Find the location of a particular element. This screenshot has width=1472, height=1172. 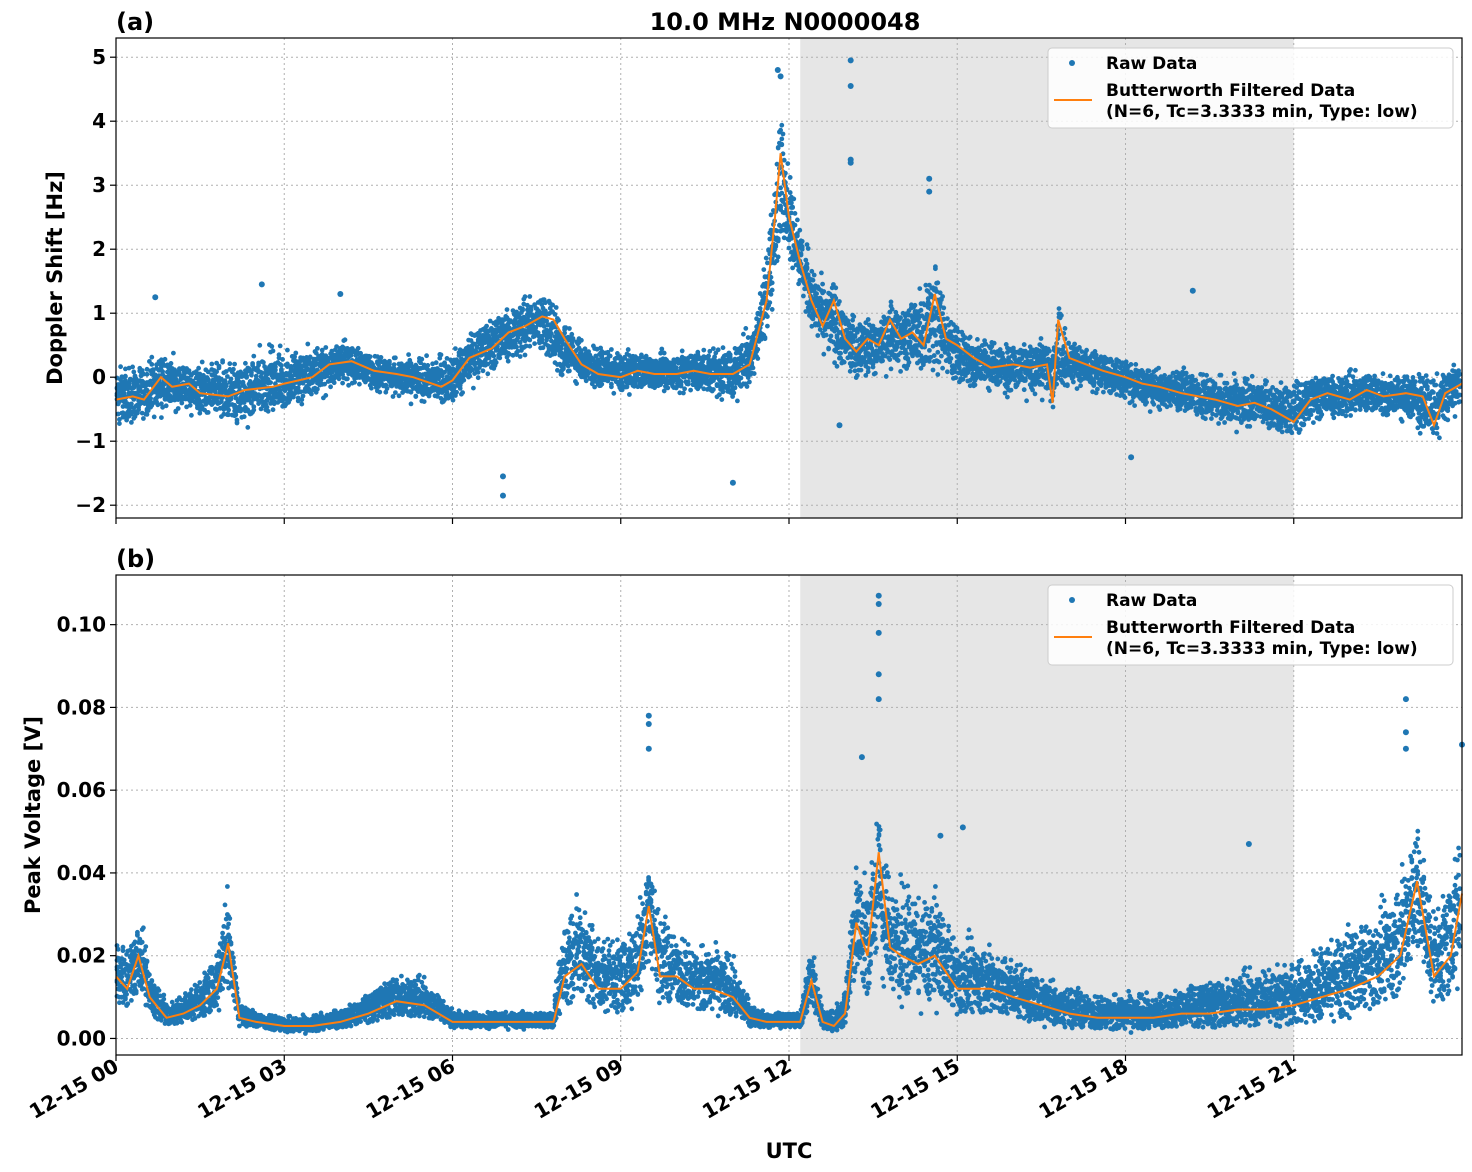

panel-b-y-ticks: 0.00 0.02 0.04 0.06 0.08 0.10 is located at coordinates (86, 831).